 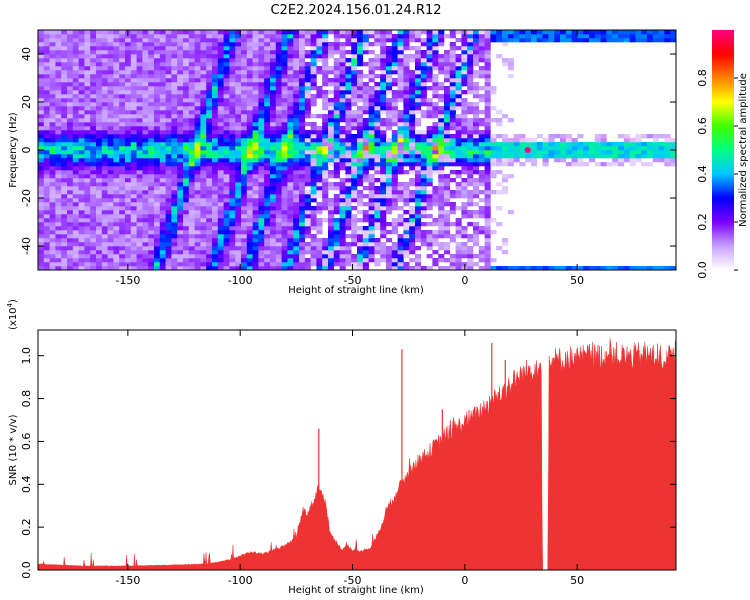 What do you see at coordinates (26, 356) in the screenshot?
I see `y-tick-label: 1.0` at bounding box center [26, 356].